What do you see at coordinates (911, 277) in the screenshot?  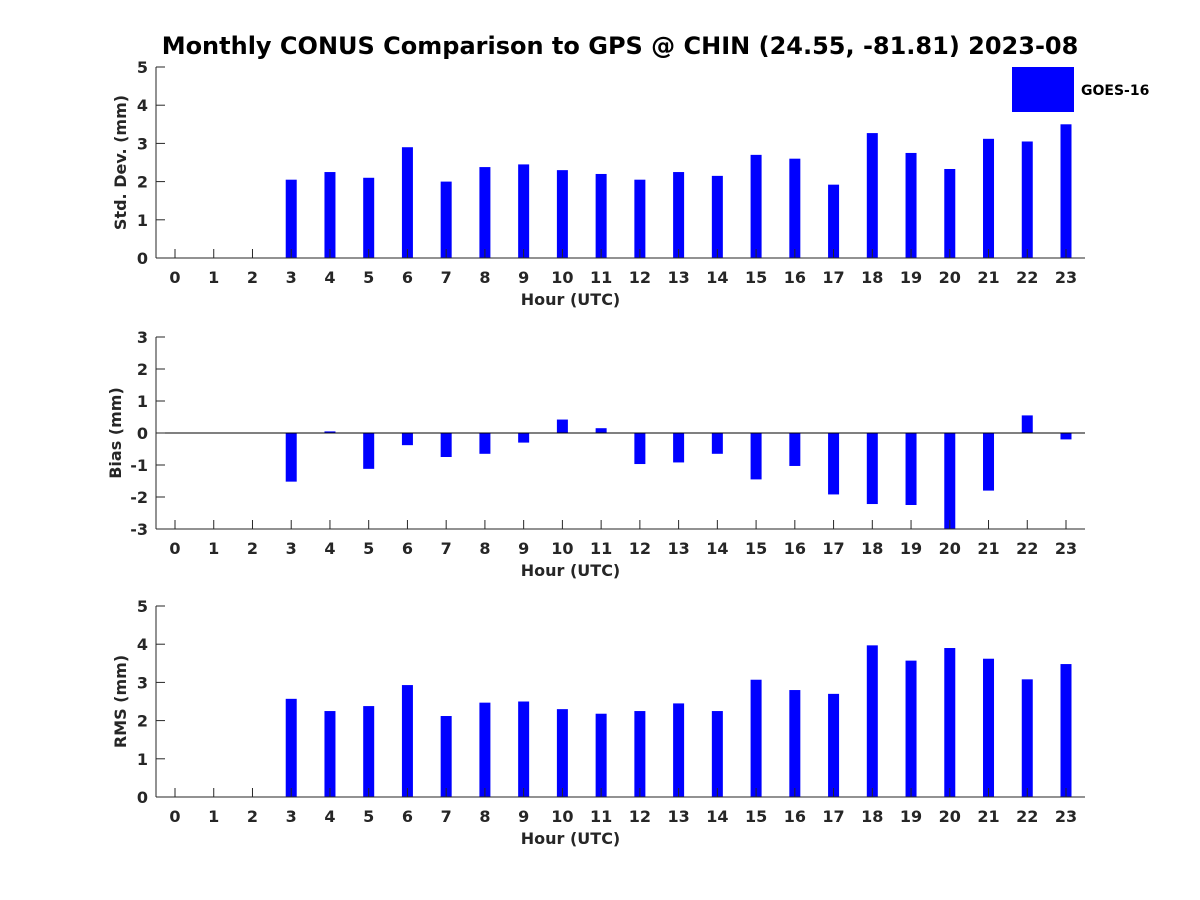 I see `x-tick-label: 19` at bounding box center [911, 277].